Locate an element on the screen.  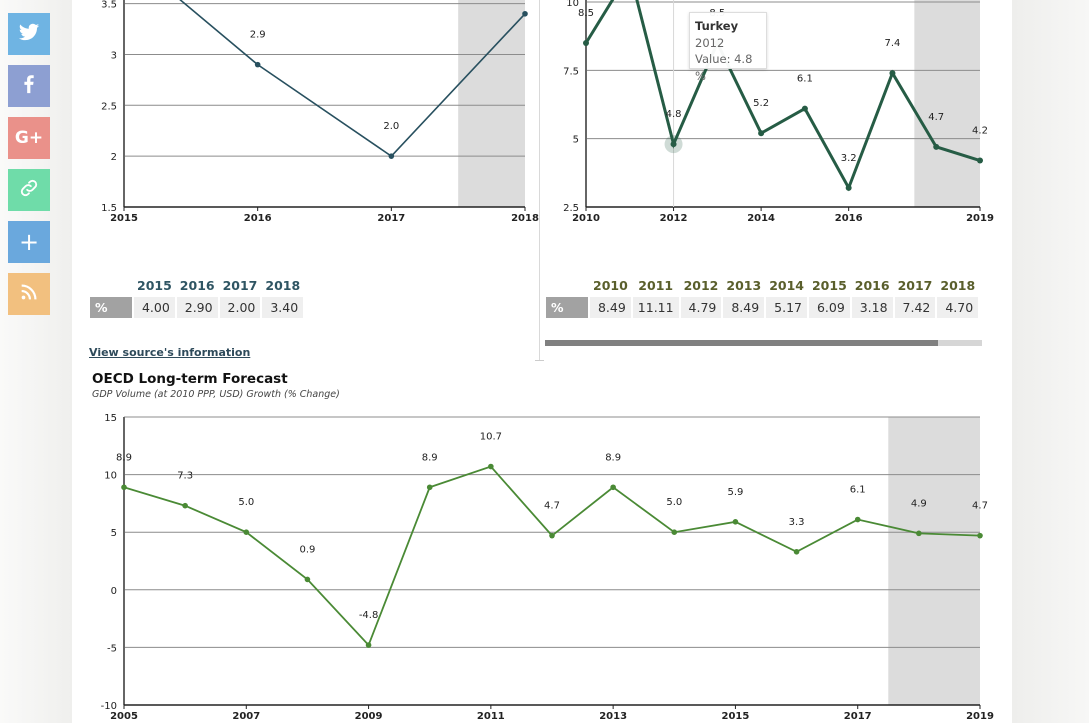
x-tick-label: 2013 is located at coordinates (613, 716).